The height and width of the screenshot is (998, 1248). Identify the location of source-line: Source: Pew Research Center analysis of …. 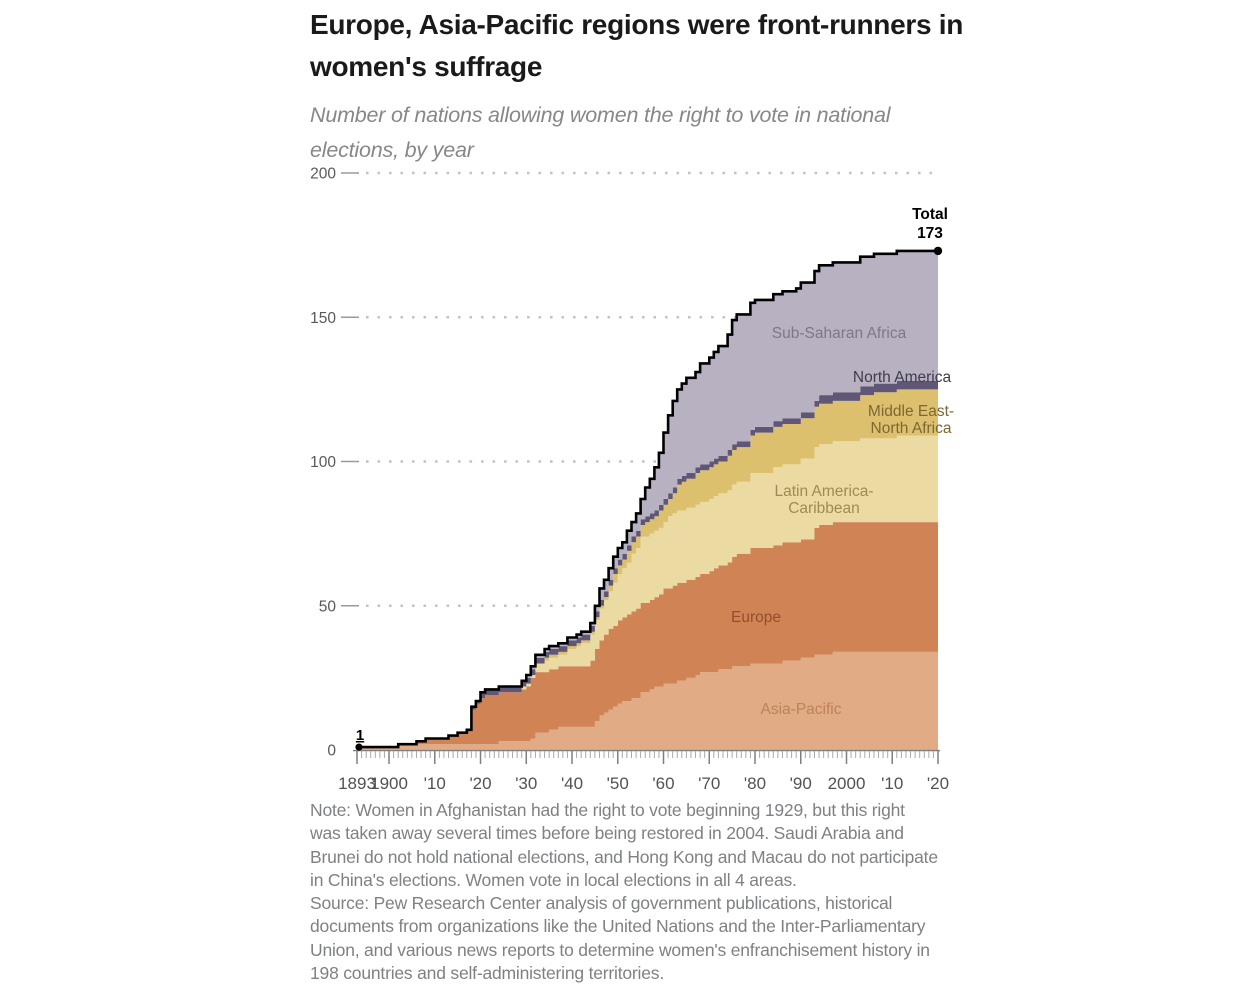
(601, 903).